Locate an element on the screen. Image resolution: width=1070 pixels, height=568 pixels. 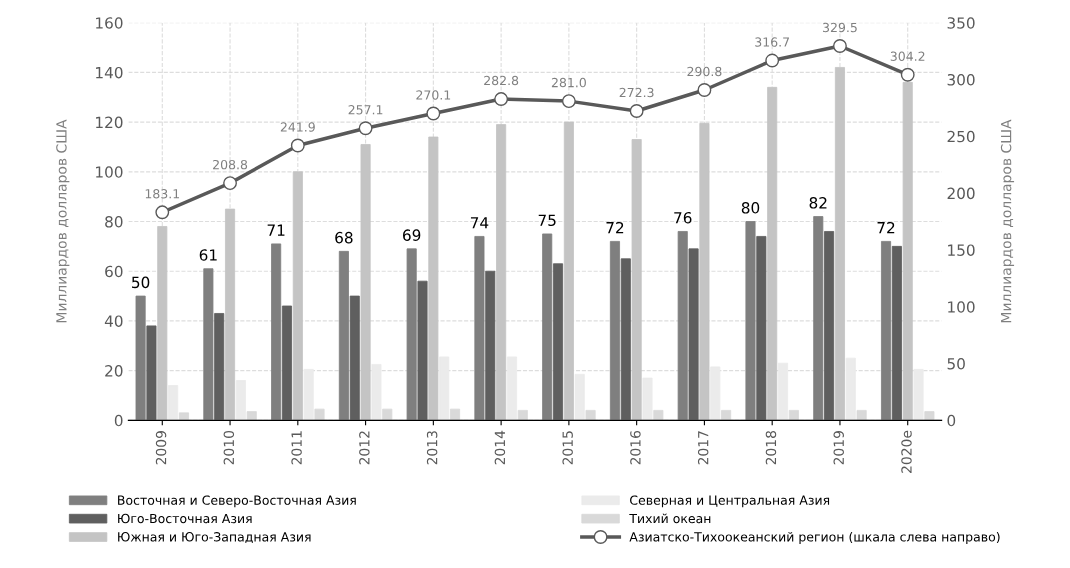
data-label: 82 is located at coordinates (818, 203).